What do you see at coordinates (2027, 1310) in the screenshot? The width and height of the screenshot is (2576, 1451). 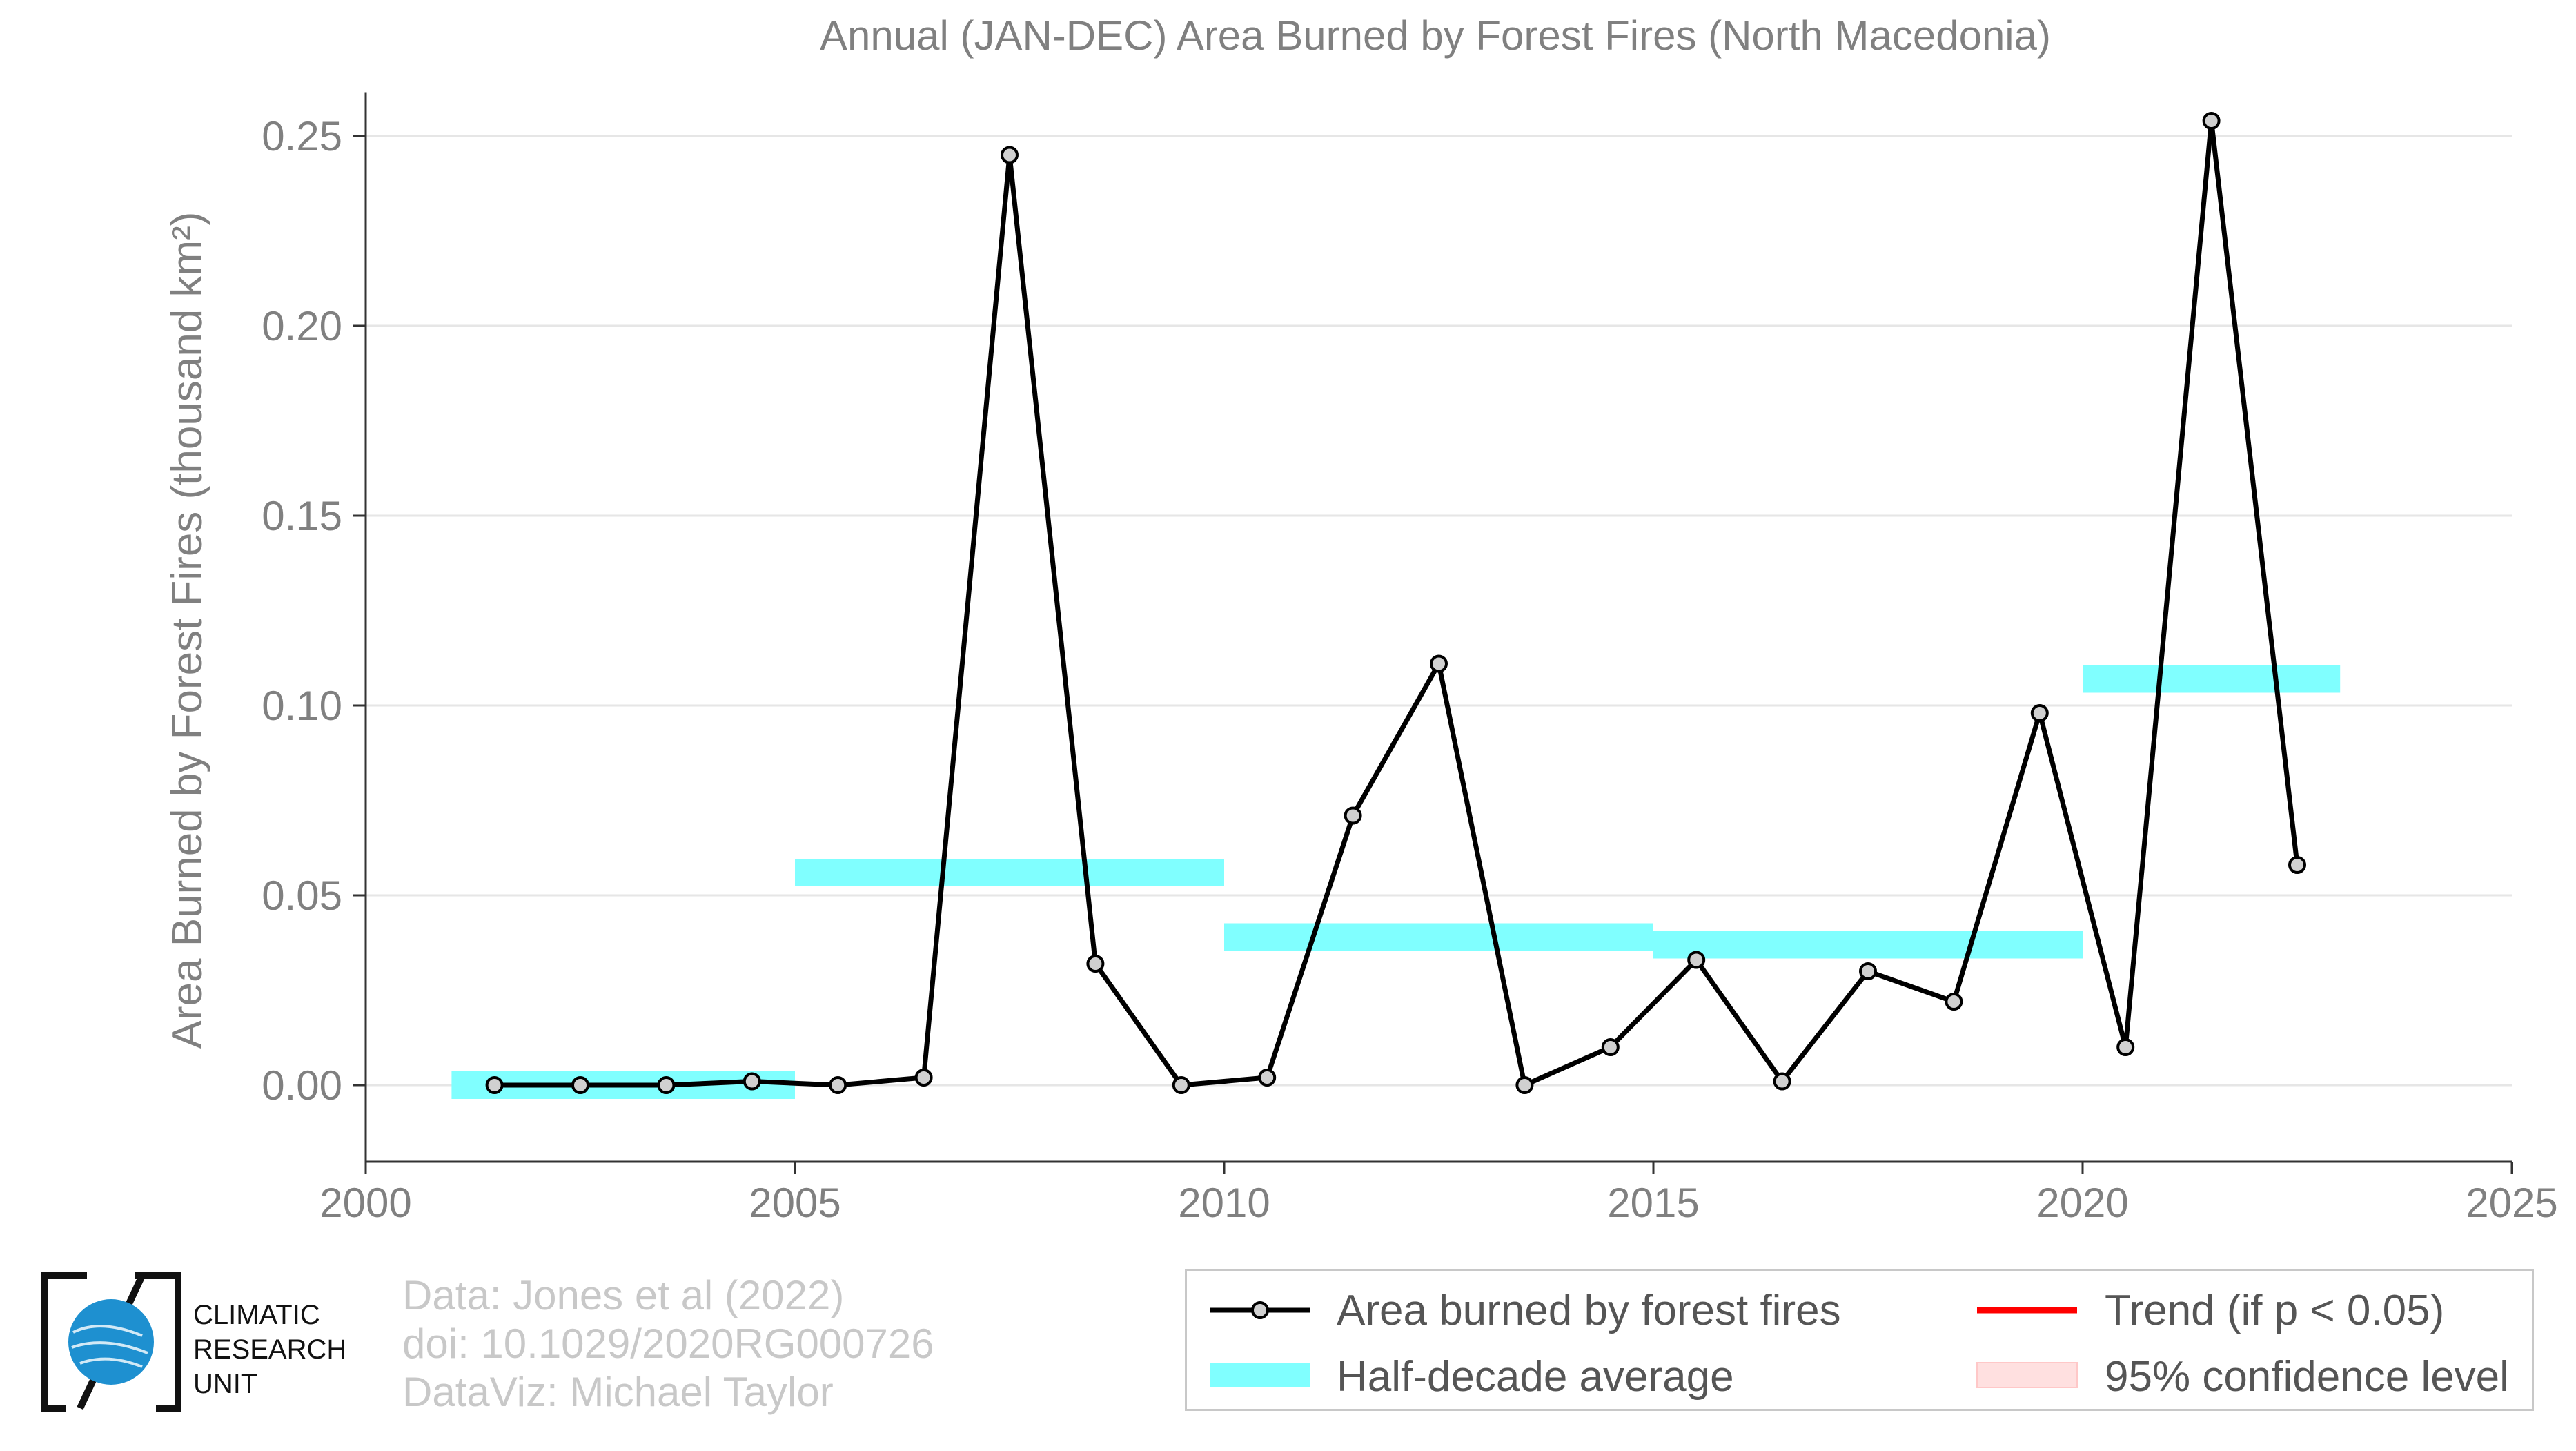 I see `legend-swatch-trend` at bounding box center [2027, 1310].